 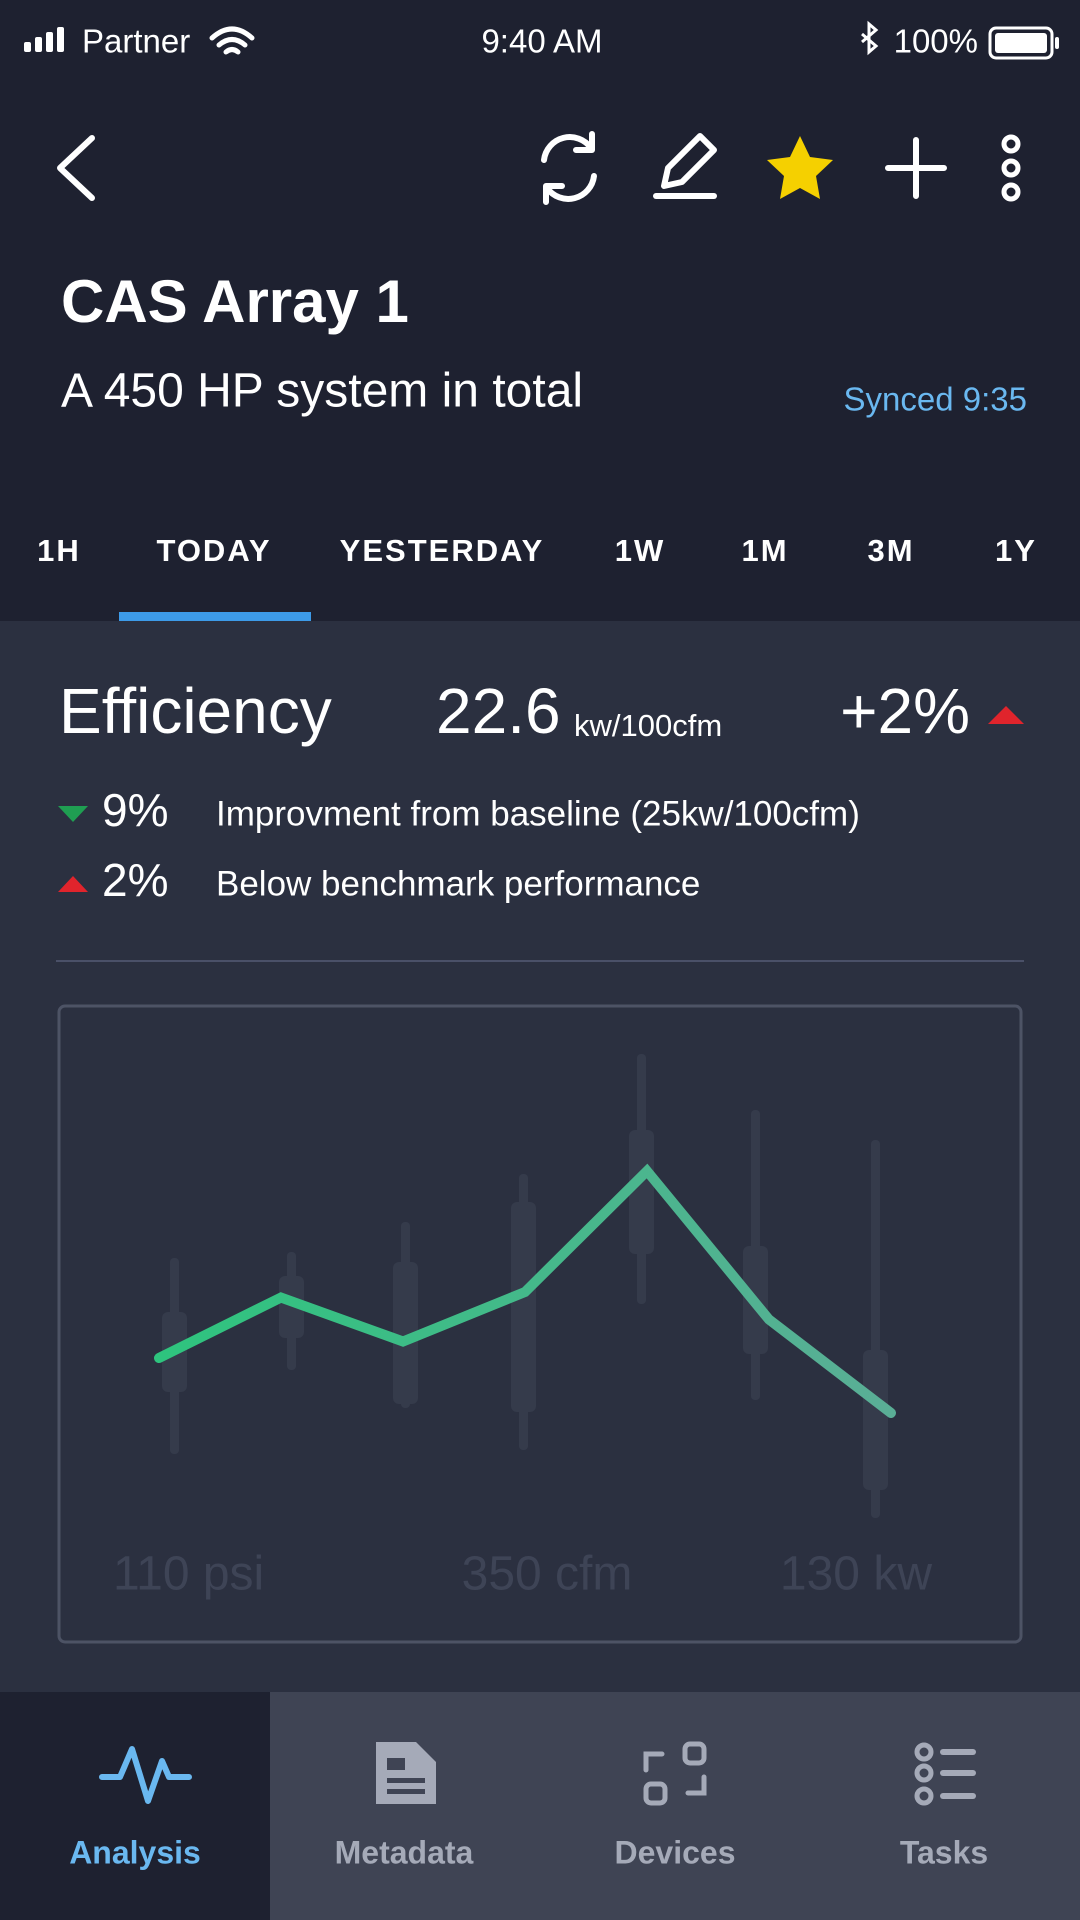 What do you see at coordinates (145, 1775) in the screenshot?
I see `analysis-icon` at bounding box center [145, 1775].